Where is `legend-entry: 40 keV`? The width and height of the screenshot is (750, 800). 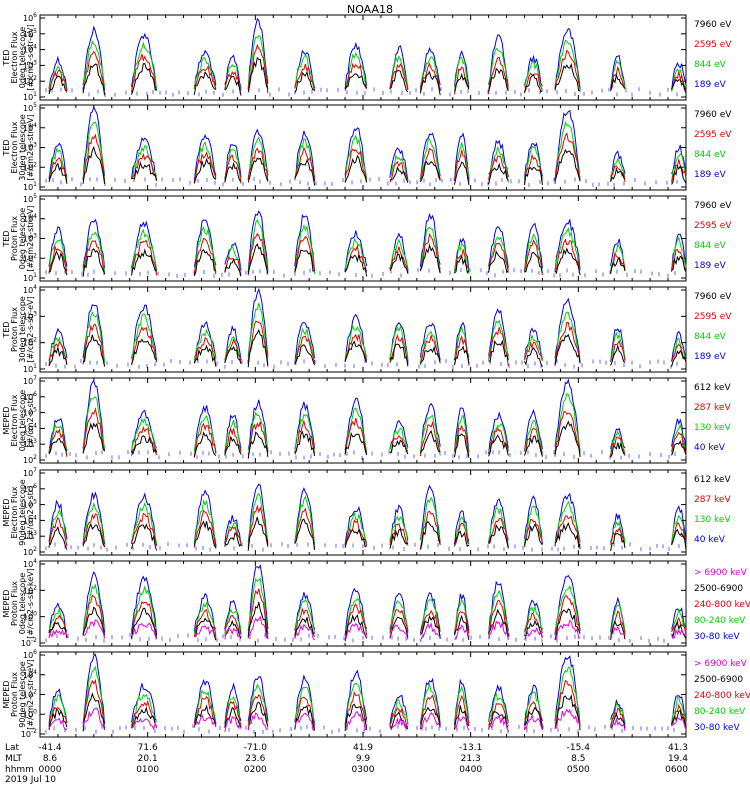 legend-entry: 40 keV is located at coordinates (710, 448).